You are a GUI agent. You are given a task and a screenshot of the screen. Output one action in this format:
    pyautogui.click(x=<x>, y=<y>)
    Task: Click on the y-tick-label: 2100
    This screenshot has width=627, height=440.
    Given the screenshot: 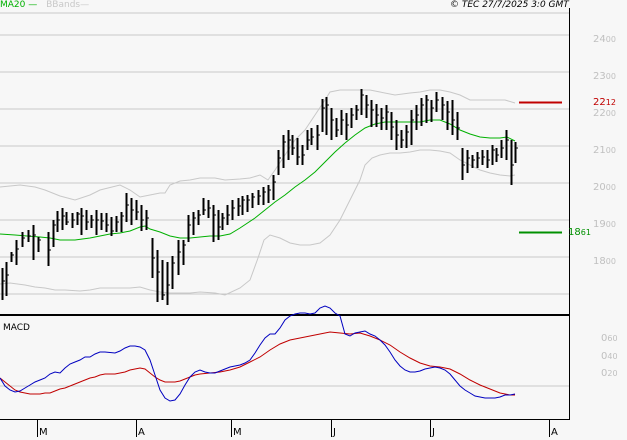 What is the action you would take?
    pyautogui.click(x=604, y=150)
    